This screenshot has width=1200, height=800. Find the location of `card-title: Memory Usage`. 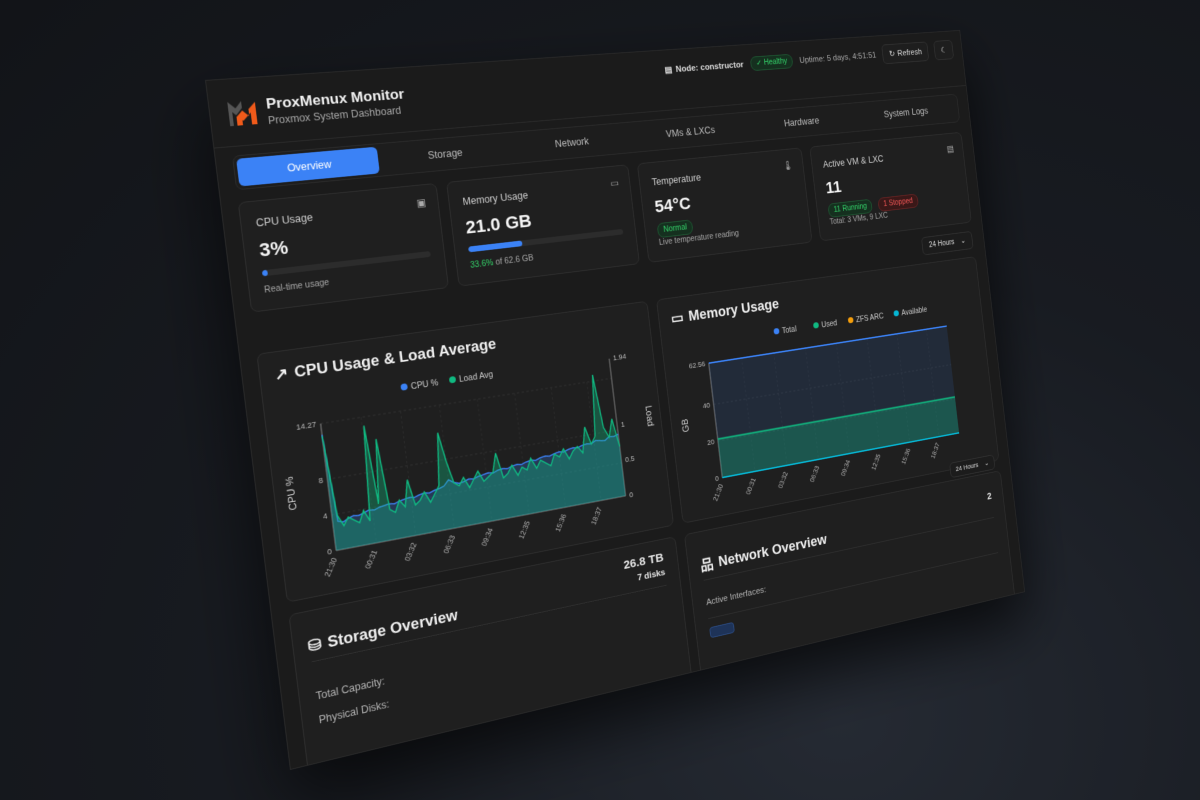

card-title: Memory Usage is located at coordinates (495, 198).